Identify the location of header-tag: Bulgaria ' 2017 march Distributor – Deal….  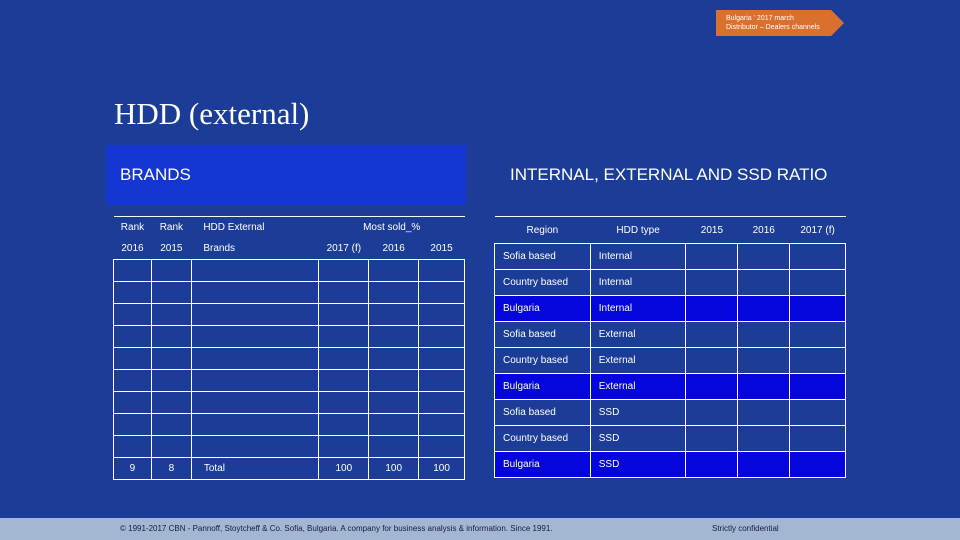
(780, 23).